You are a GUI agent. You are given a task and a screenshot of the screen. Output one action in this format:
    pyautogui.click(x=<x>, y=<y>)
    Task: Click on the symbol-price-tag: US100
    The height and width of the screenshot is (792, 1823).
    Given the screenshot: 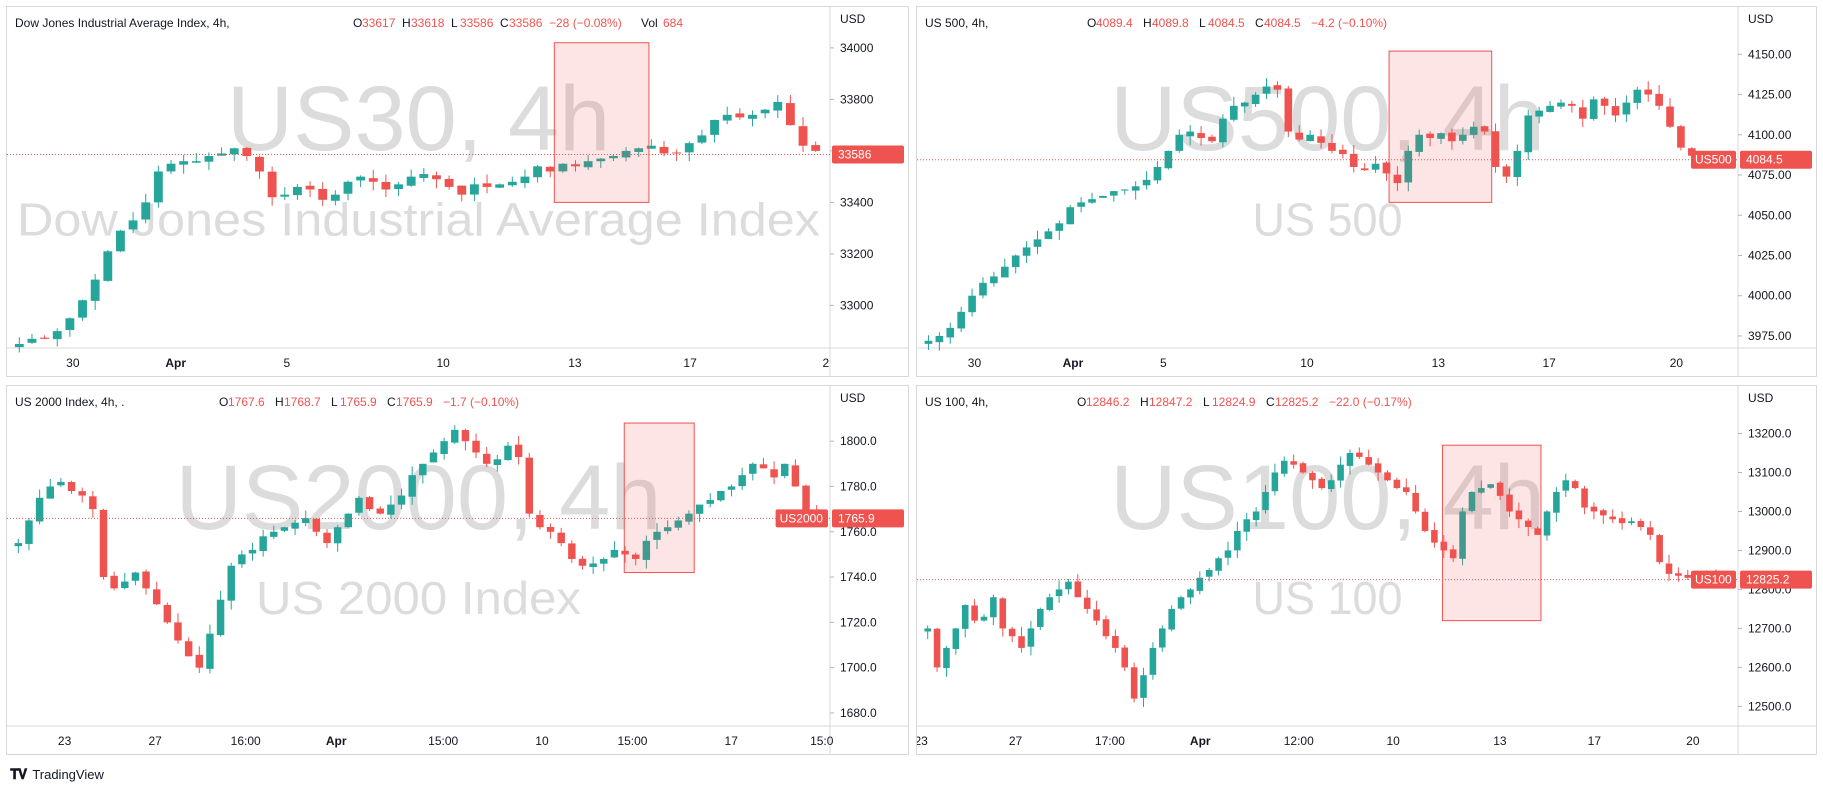 What is the action you would take?
    pyautogui.click(x=1713, y=580)
    